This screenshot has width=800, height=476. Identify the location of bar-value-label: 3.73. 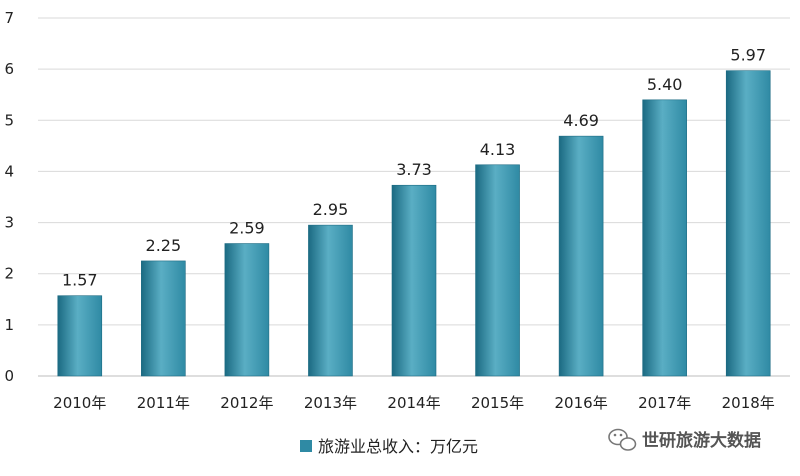
(414, 169).